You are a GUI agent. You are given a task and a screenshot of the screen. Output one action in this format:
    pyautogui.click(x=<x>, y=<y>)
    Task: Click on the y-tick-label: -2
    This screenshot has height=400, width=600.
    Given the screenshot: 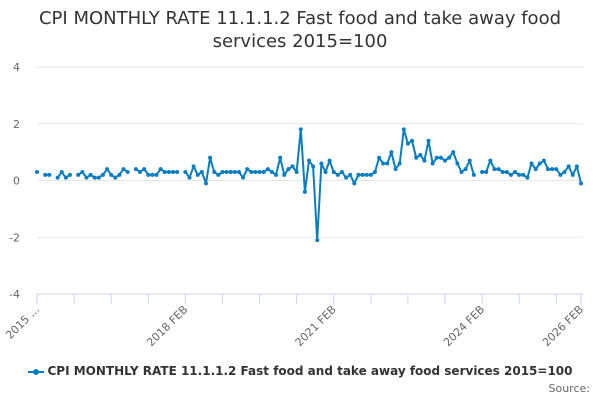 What is the action you would take?
    pyautogui.click(x=14, y=237)
    